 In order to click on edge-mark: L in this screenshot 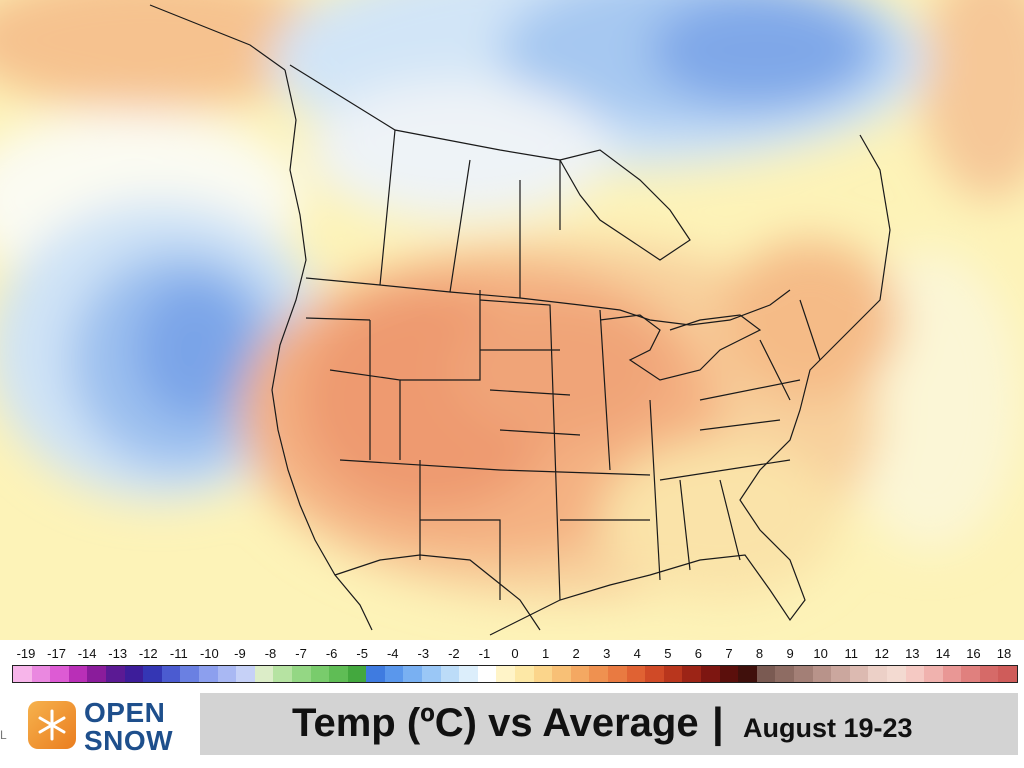, I will do `click(3, 735)`.